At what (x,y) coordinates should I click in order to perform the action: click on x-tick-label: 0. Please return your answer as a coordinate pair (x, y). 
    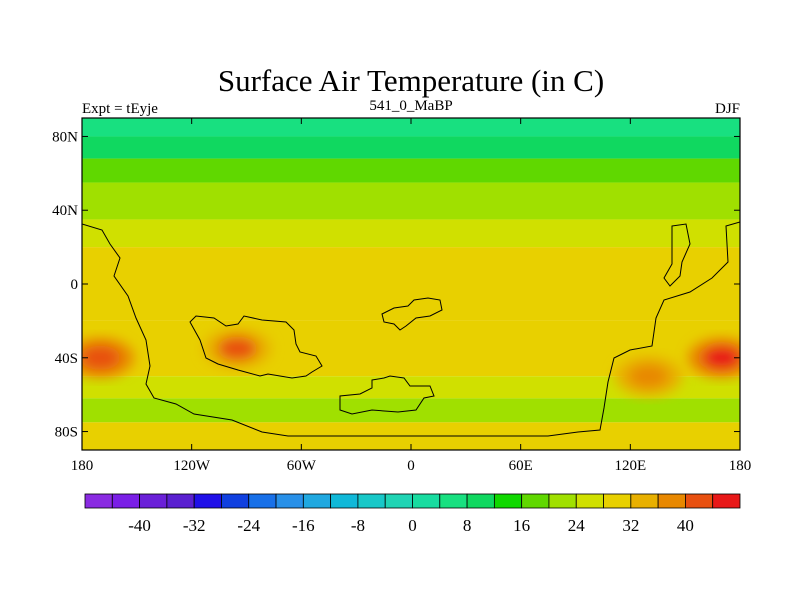
    Looking at the image, I should click on (411, 466).